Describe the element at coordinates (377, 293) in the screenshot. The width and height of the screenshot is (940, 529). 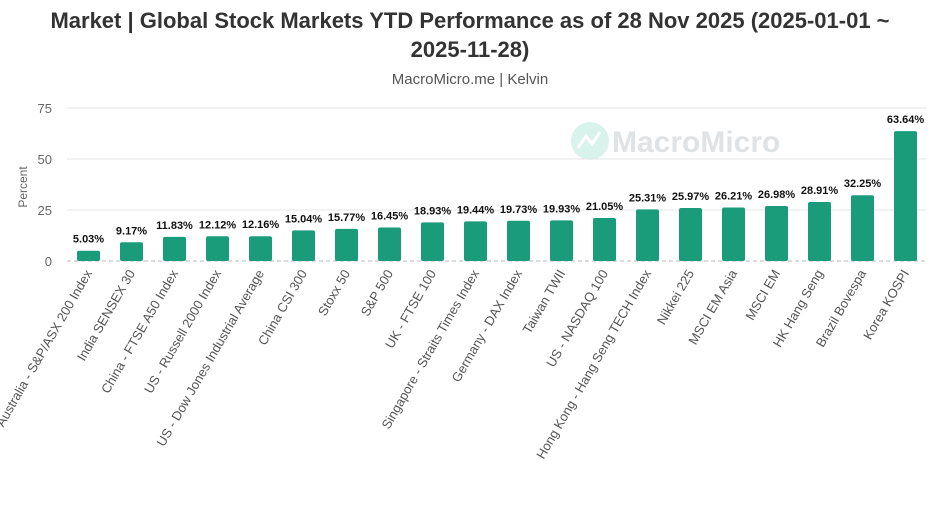
I see `x-tick-label: S&P 500` at that location.